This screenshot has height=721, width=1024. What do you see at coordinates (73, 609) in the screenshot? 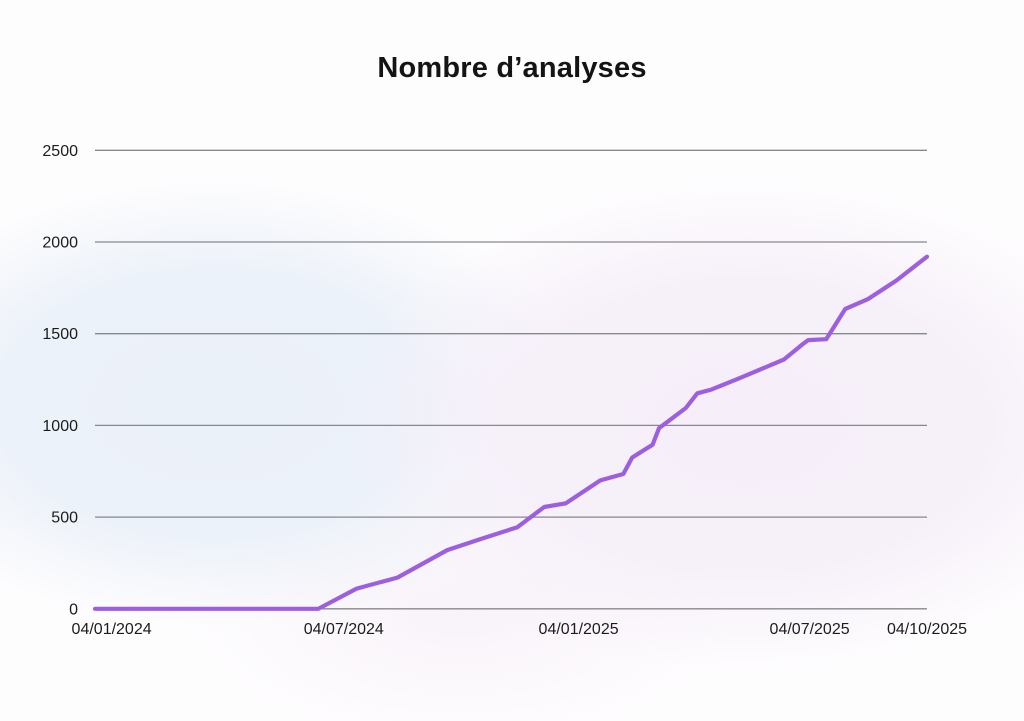
I see `y-axis-tick-label: 0` at bounding box center [73, 609].